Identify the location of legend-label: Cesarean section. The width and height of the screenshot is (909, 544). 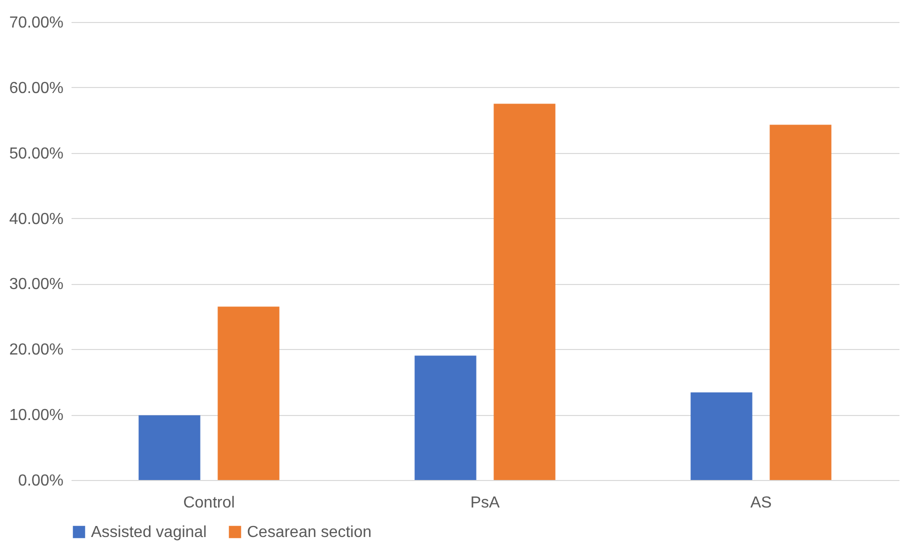
(309, 532).